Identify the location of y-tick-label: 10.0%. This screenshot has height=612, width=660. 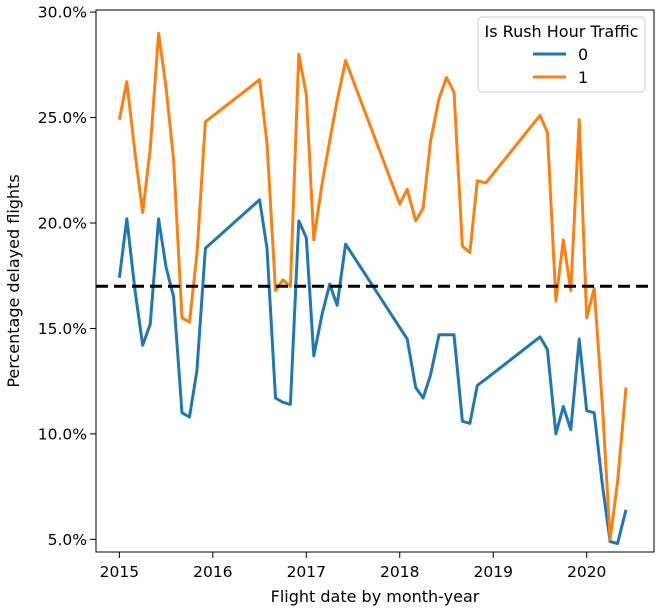
(62, 434).